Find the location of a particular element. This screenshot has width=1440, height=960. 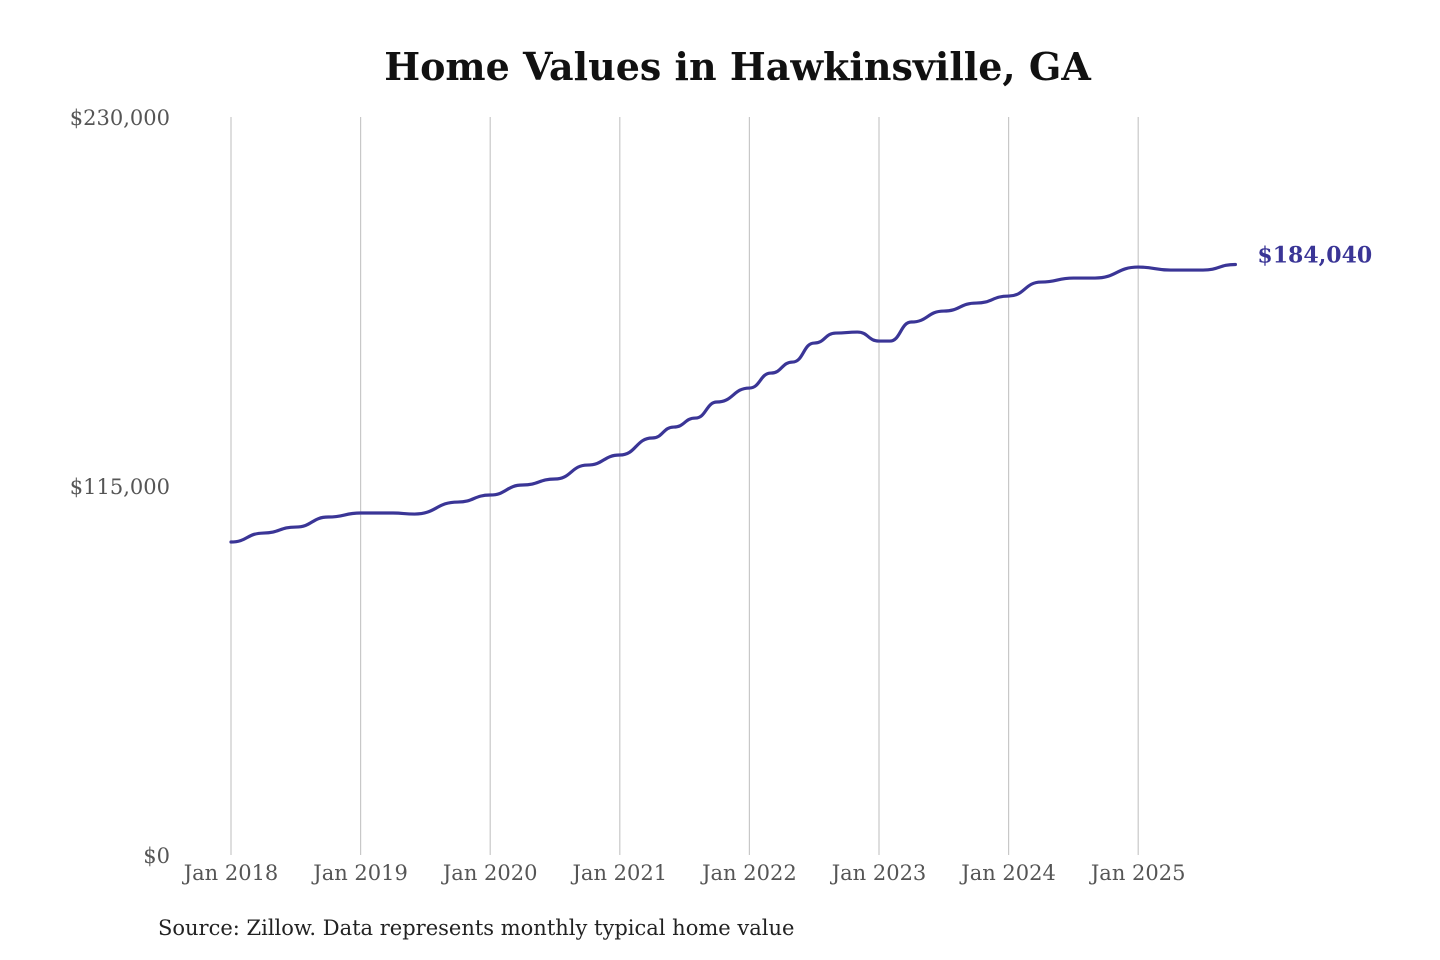

x-tick-label: Jan 2021 is located at coordinates (619, 873).